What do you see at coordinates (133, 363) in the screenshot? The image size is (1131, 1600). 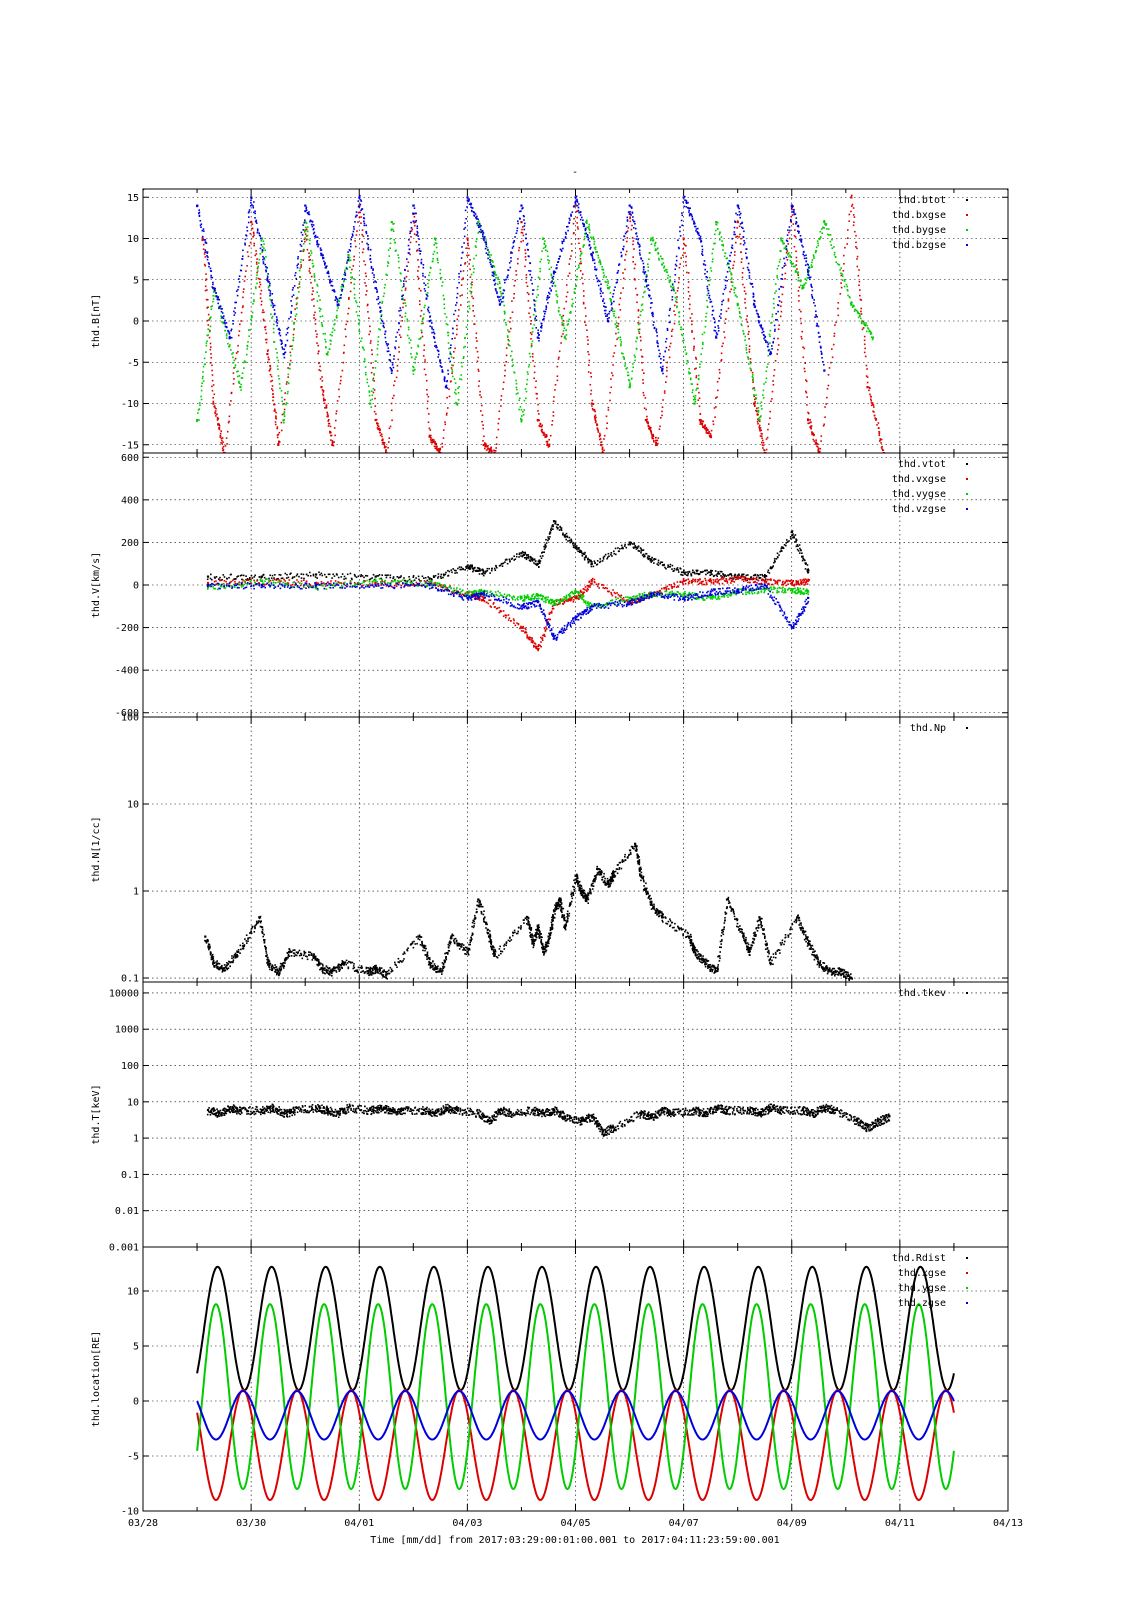 I see `y-tick-label: -5` at bounding box center [133, 363].